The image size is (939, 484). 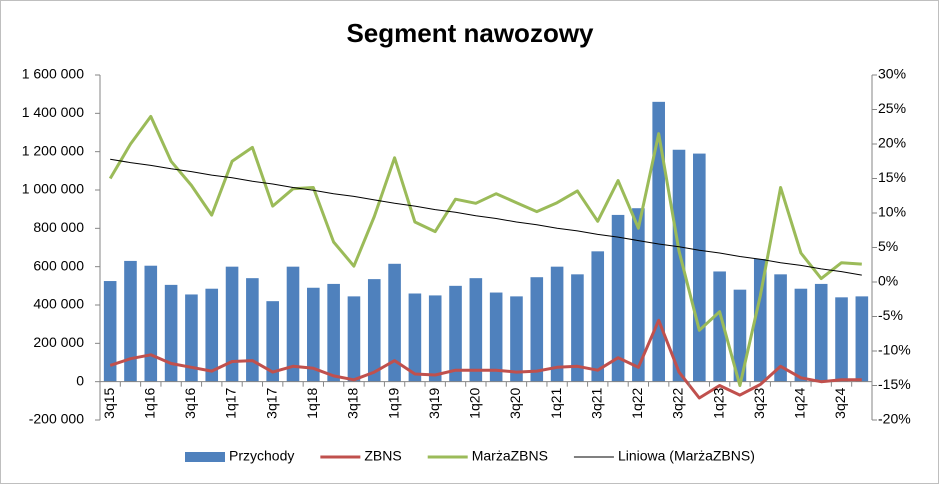 What do you see at coordinates (53, 150) in the screenshot?
I see `y-tick-label: 1 200 000` at bounding box center [53, 150].